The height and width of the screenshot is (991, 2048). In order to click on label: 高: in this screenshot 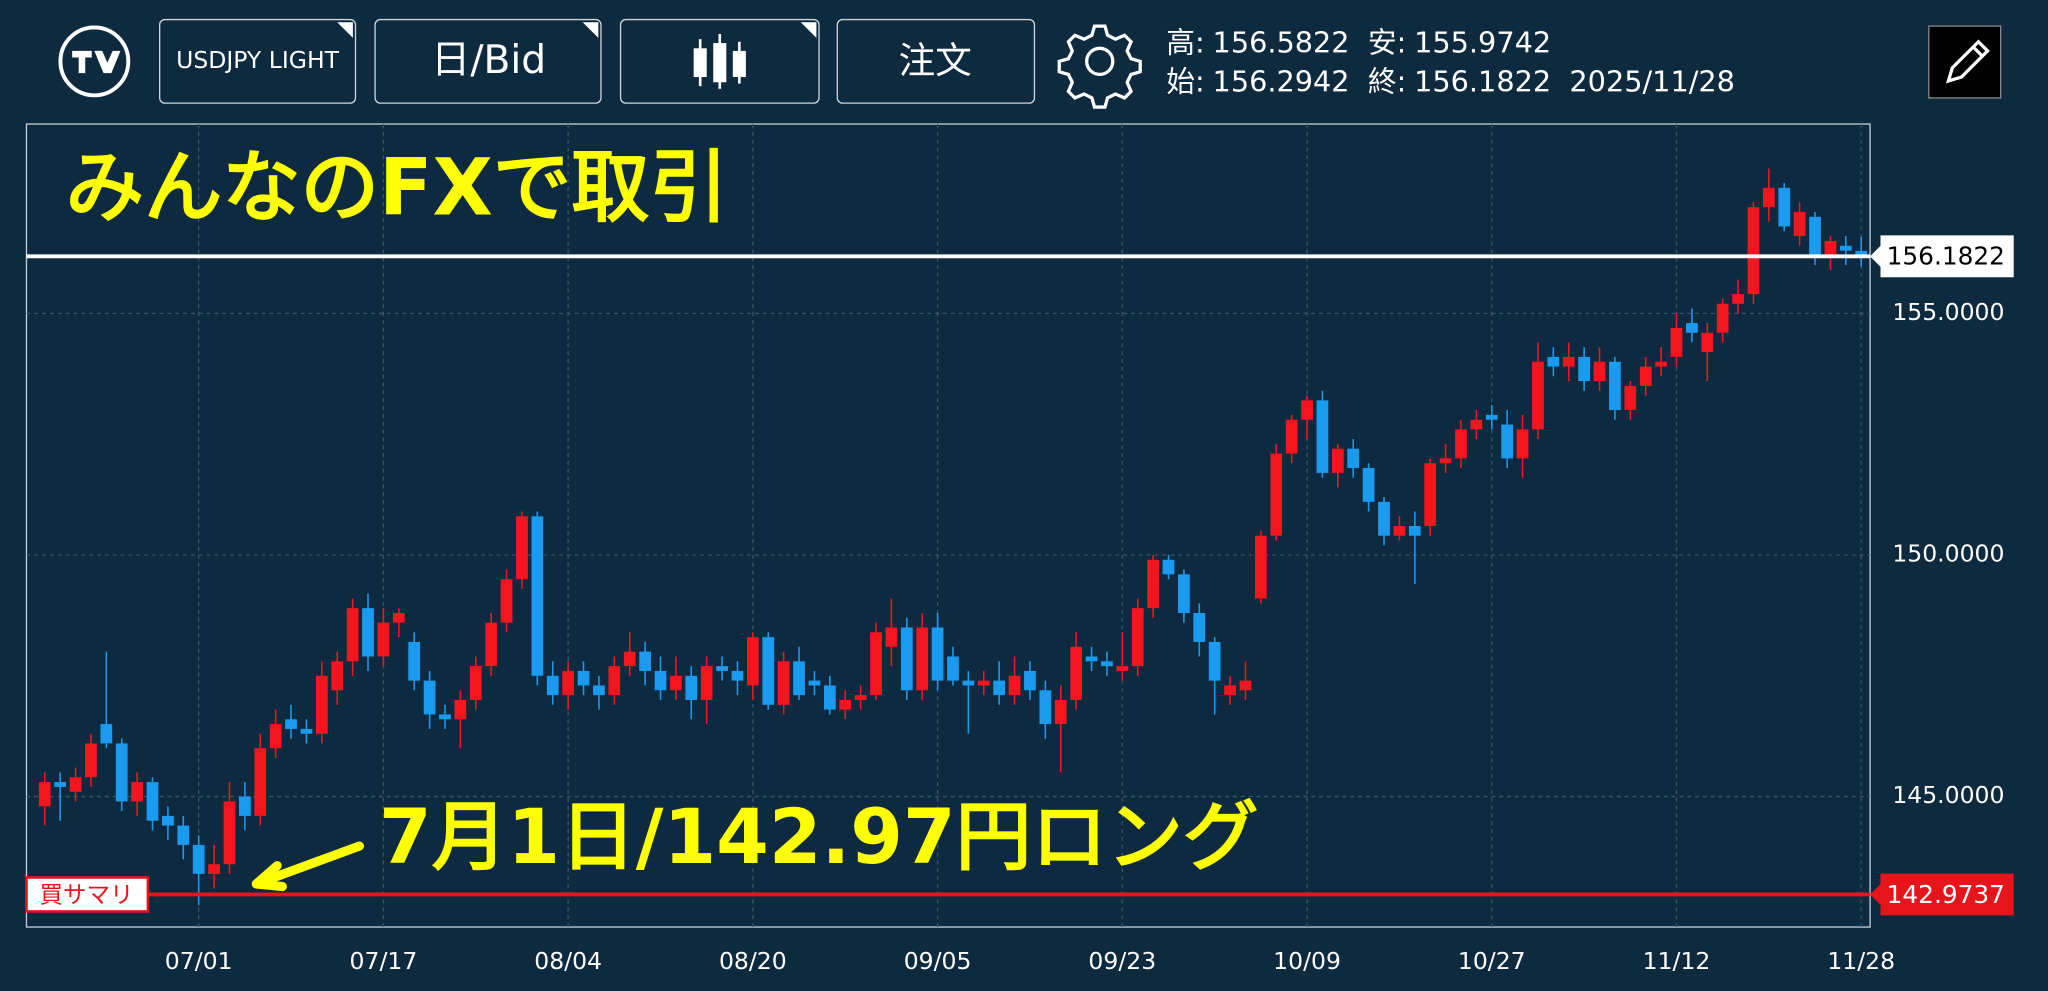, I will do `click(1185, 42)`.